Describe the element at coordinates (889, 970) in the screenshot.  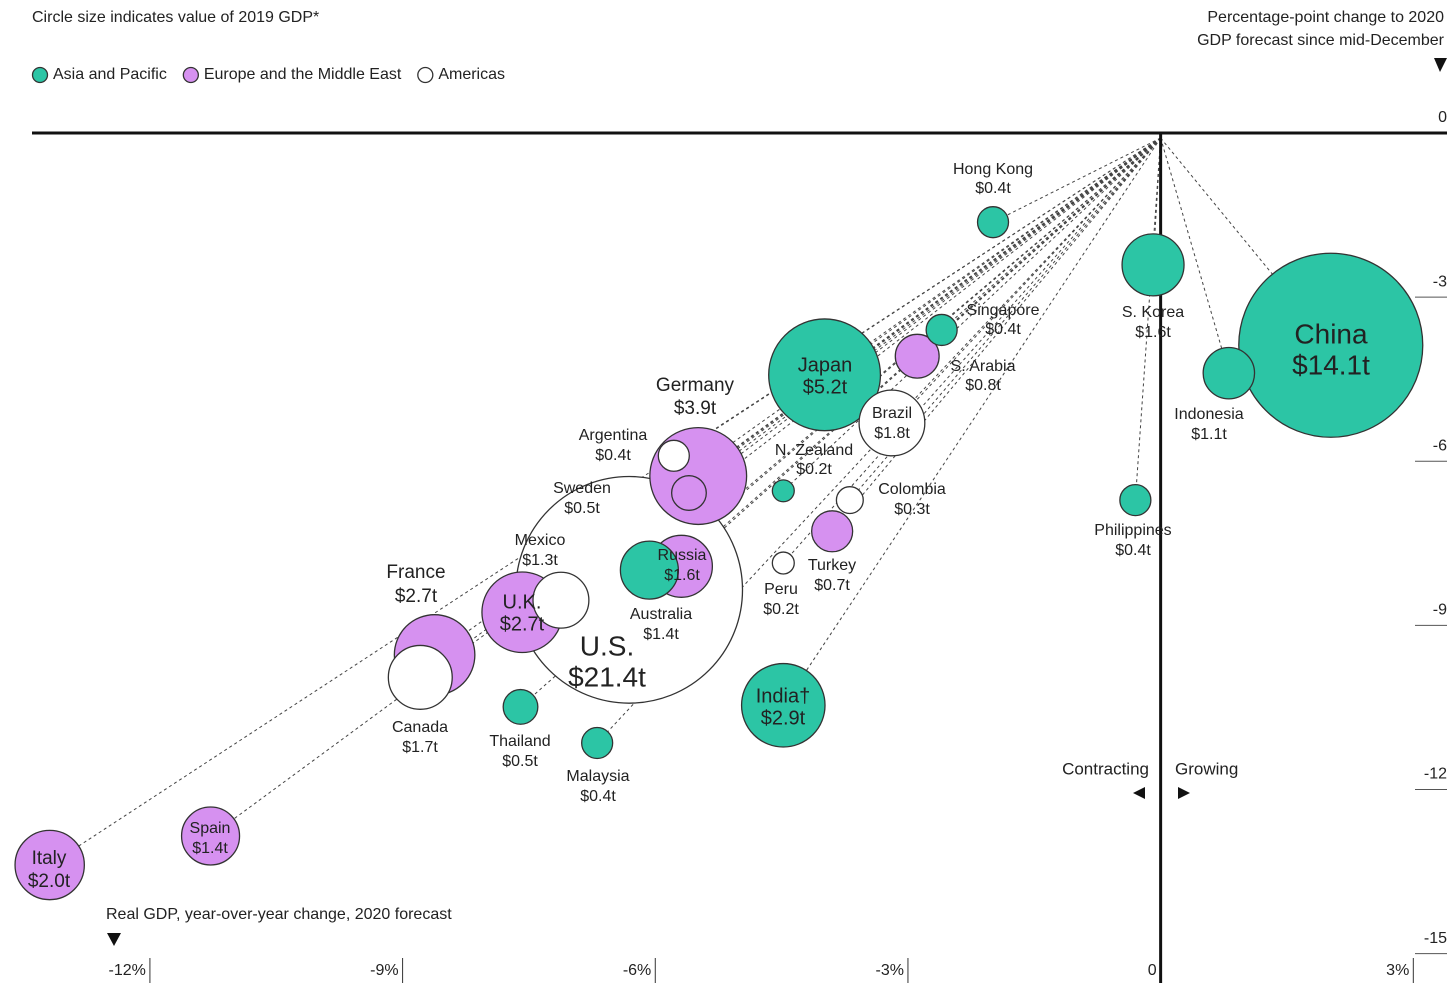
I see `x-tick-label: -3%` at that location.